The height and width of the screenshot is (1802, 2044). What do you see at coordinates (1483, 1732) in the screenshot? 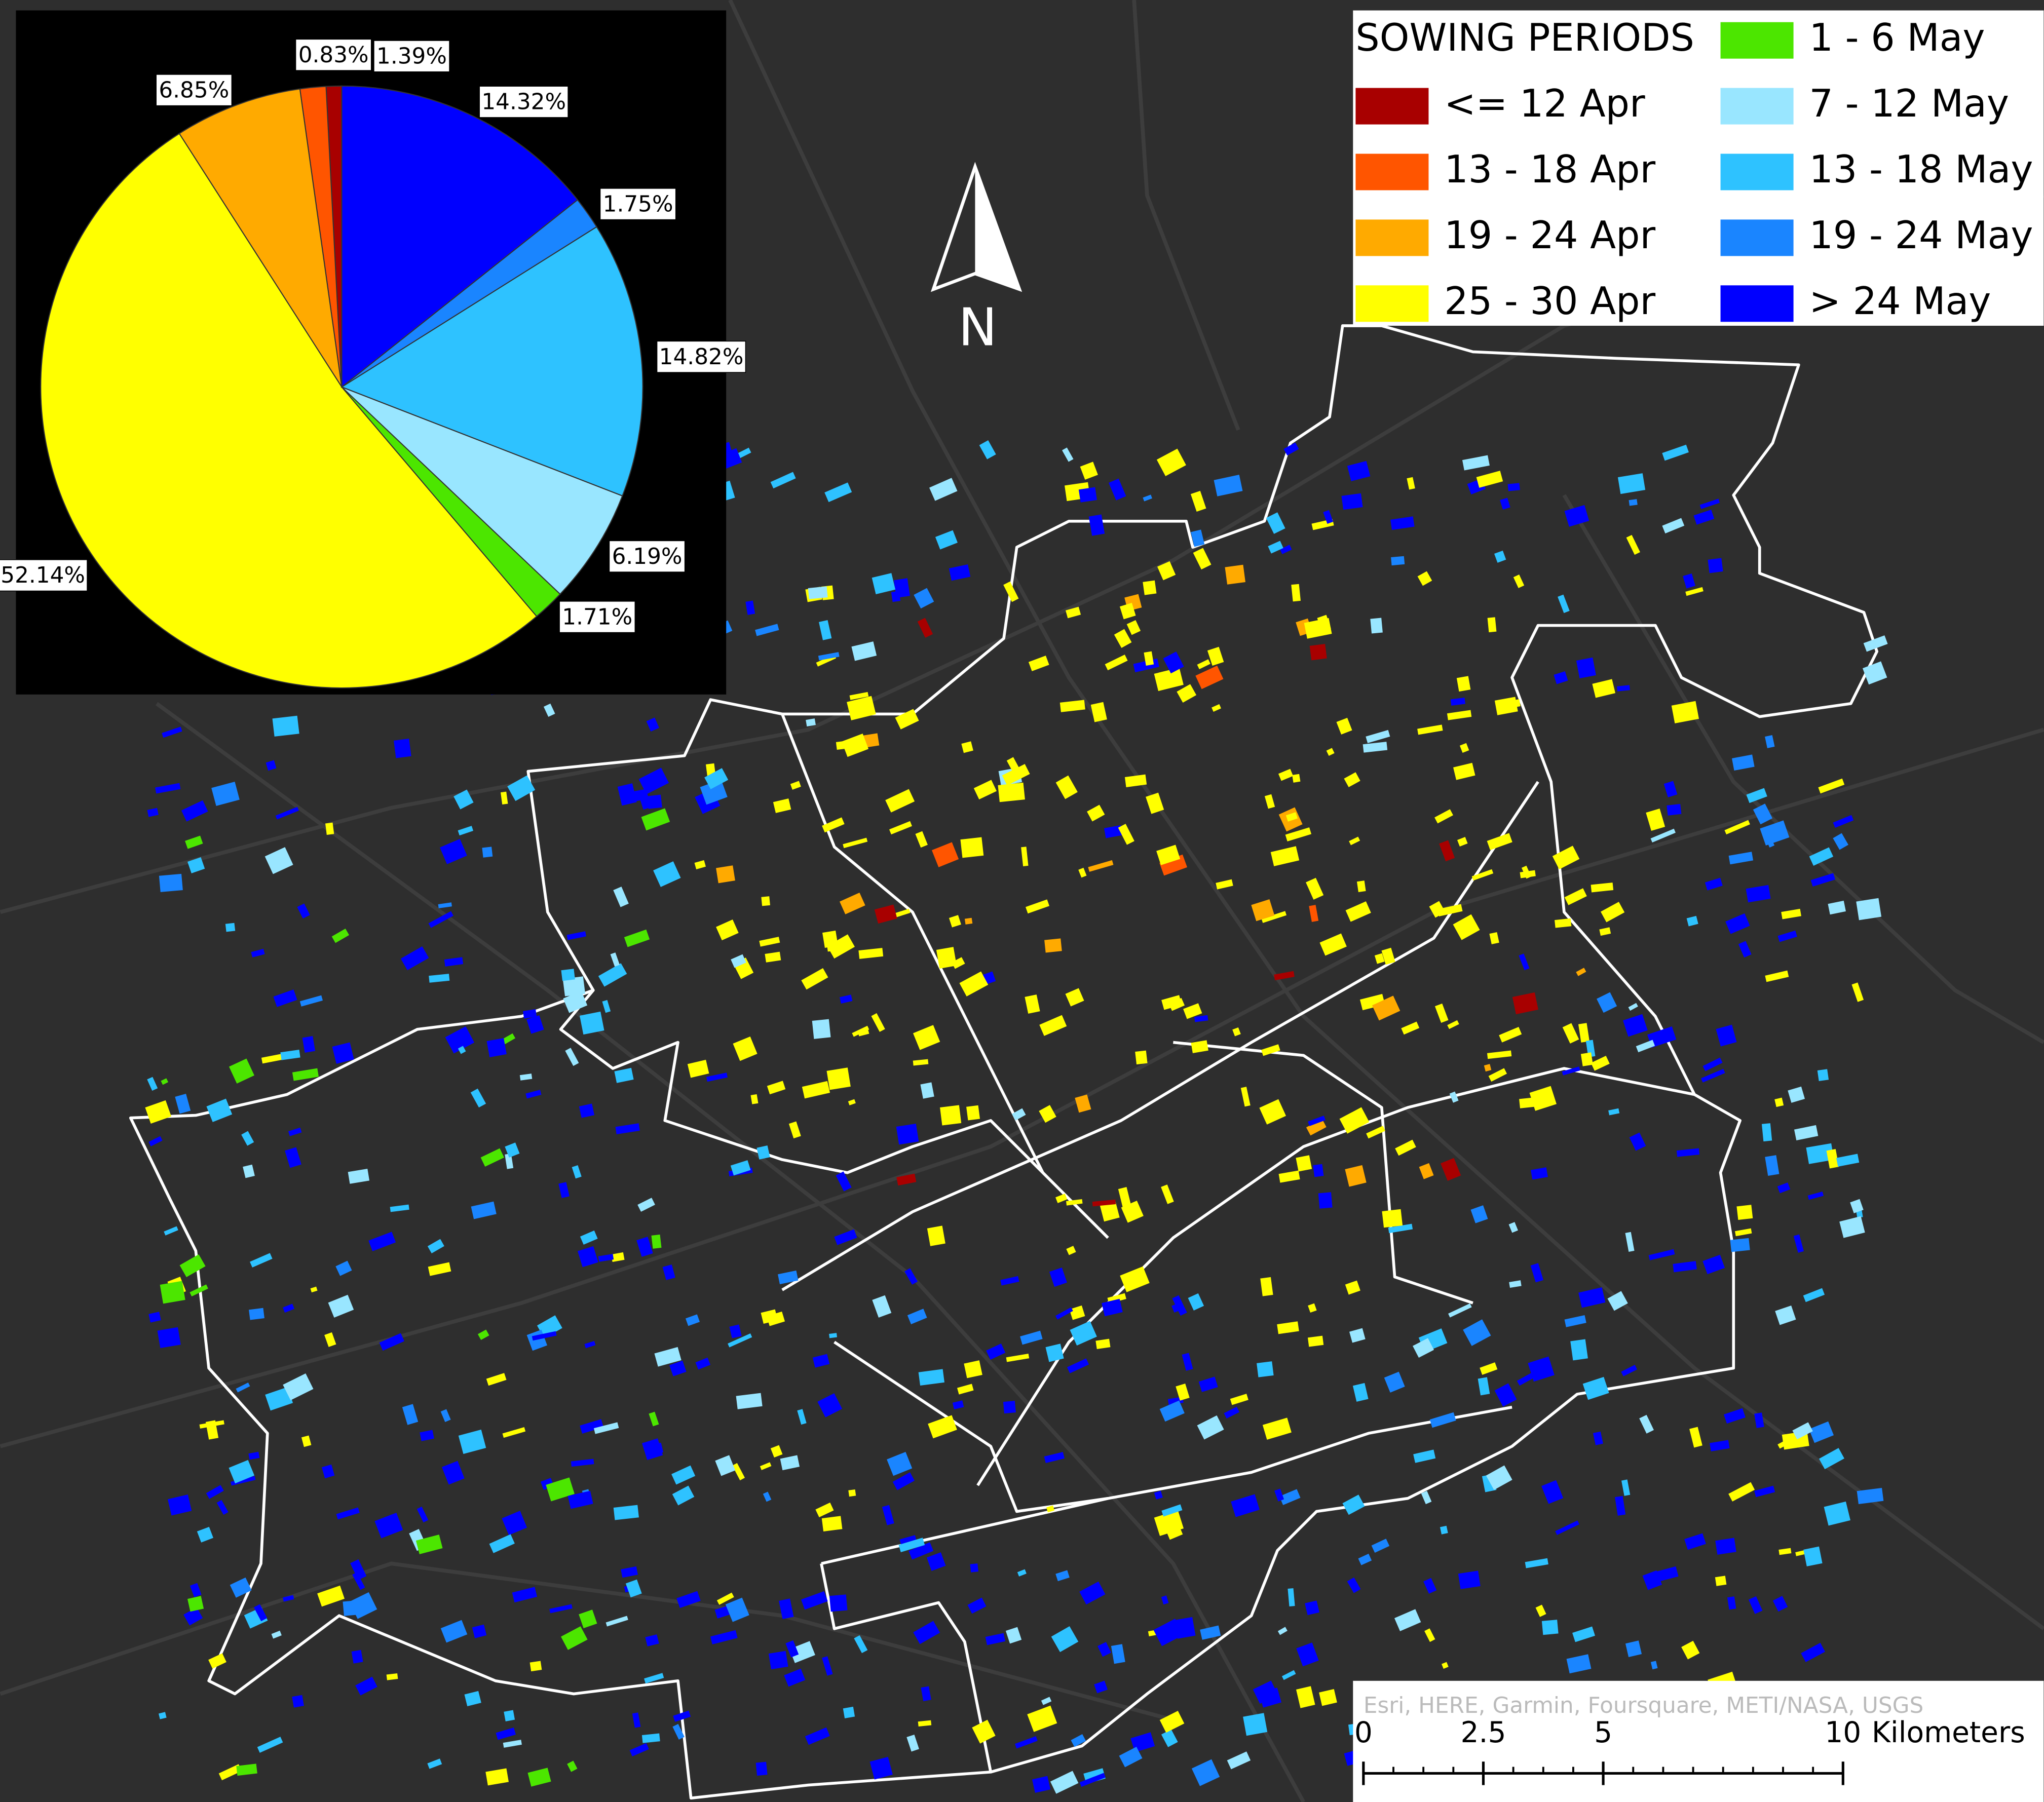
I see `scale-tick-label: 2.5` at bounding box center [1483, 1732].